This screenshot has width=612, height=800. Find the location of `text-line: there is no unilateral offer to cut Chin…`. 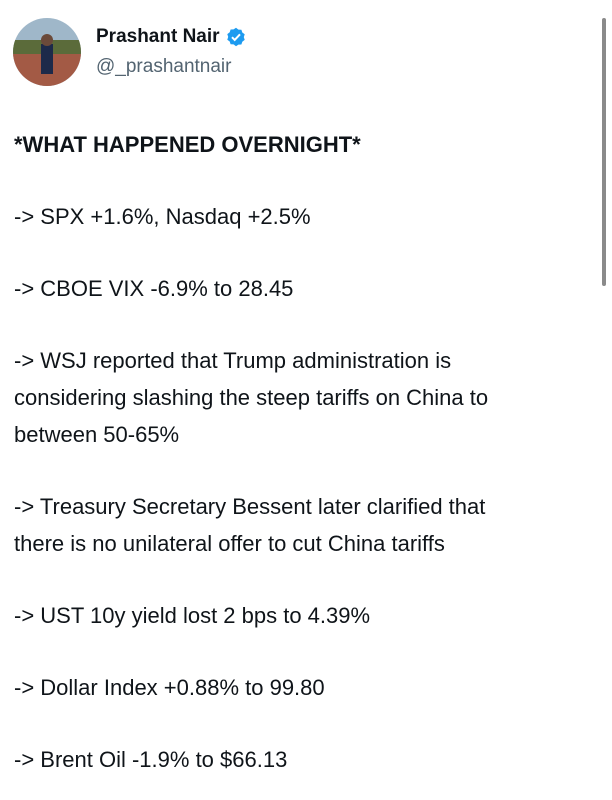

text-line: there is no unilateral offer to cut Chin… is located at coordinates (229, 543).